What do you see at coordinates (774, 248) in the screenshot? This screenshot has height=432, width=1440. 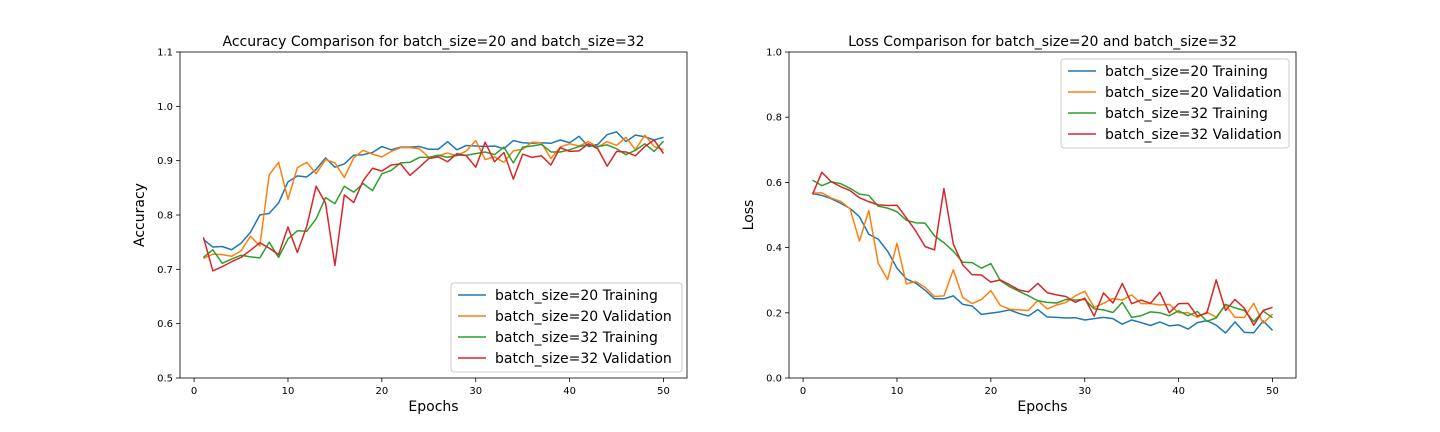 I see `y-tick-label: 0.4` at bounding box center [774, 248].